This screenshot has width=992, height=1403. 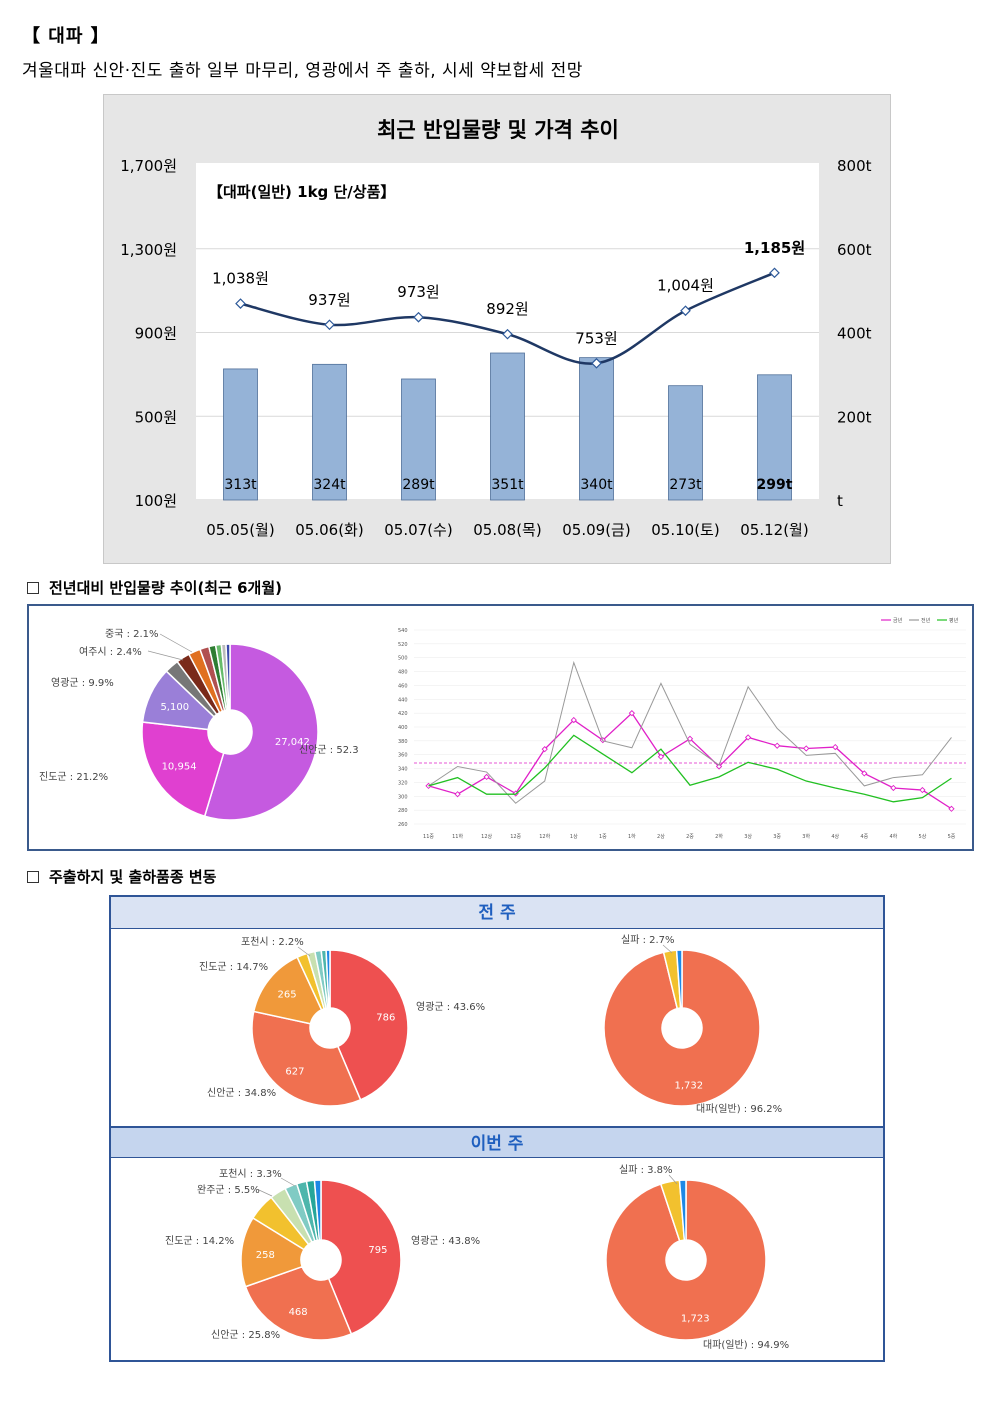 I want to click on legend-label: 전년, so click(x=926, y=620).